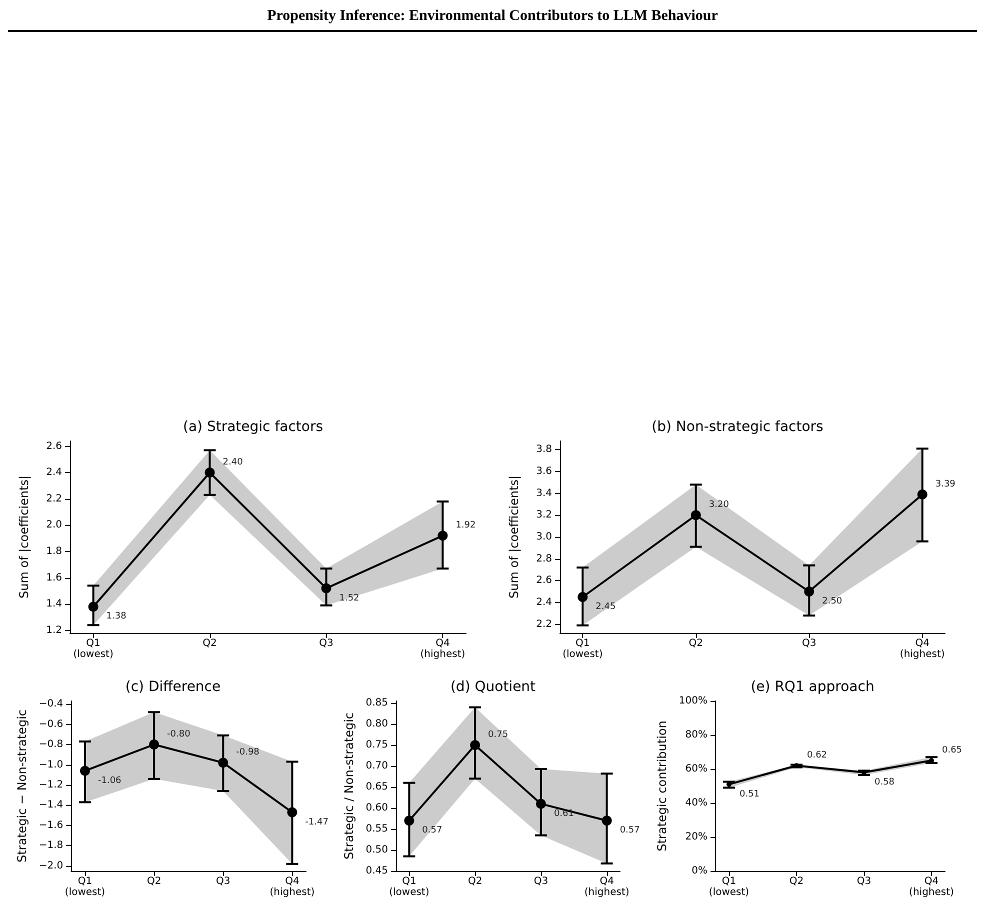  What do you see at coordinates (544, 450) in the screenshot?
I see `y-tick-label: 3.8` at bounding box center [544, 450].